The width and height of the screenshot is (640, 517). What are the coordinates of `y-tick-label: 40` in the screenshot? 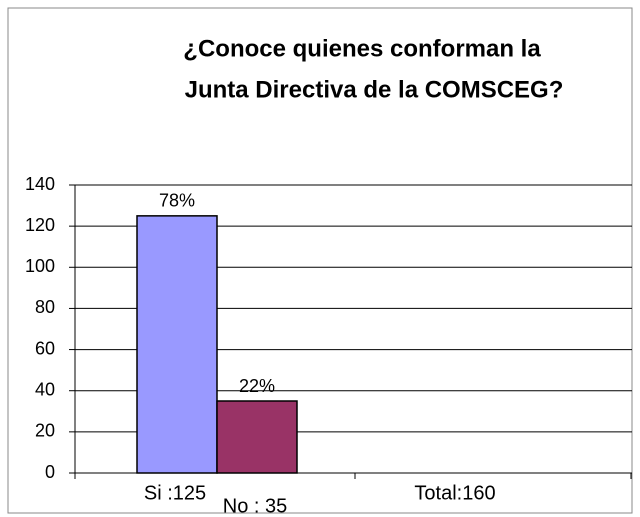 It's located at (45, 389).